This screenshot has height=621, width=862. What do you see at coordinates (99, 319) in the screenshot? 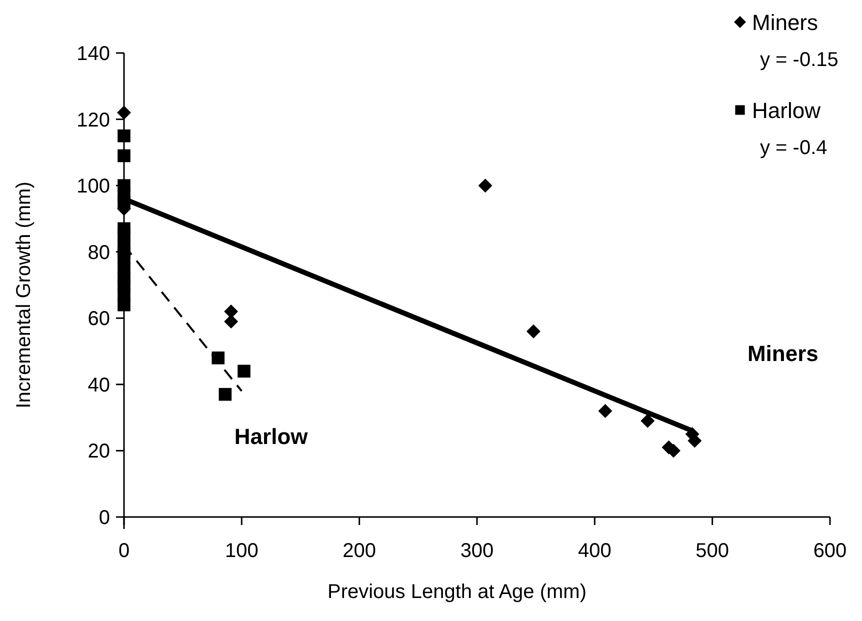
I see `y-tick-label: 60` at bounding box center [99, 319].